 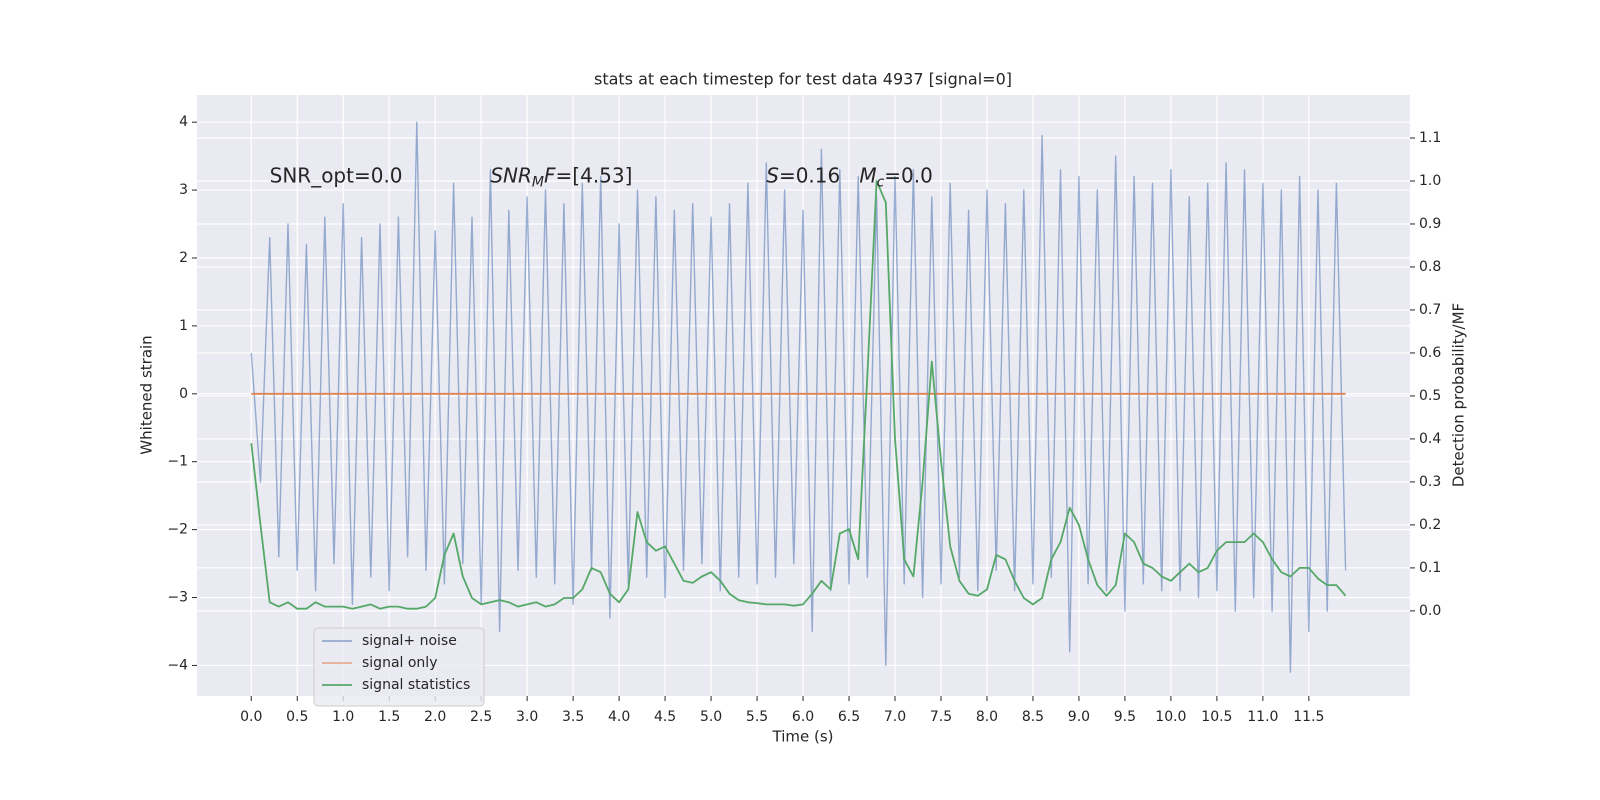 I want to click on x-tick-label: 0.5, so click(x=297, y=717).